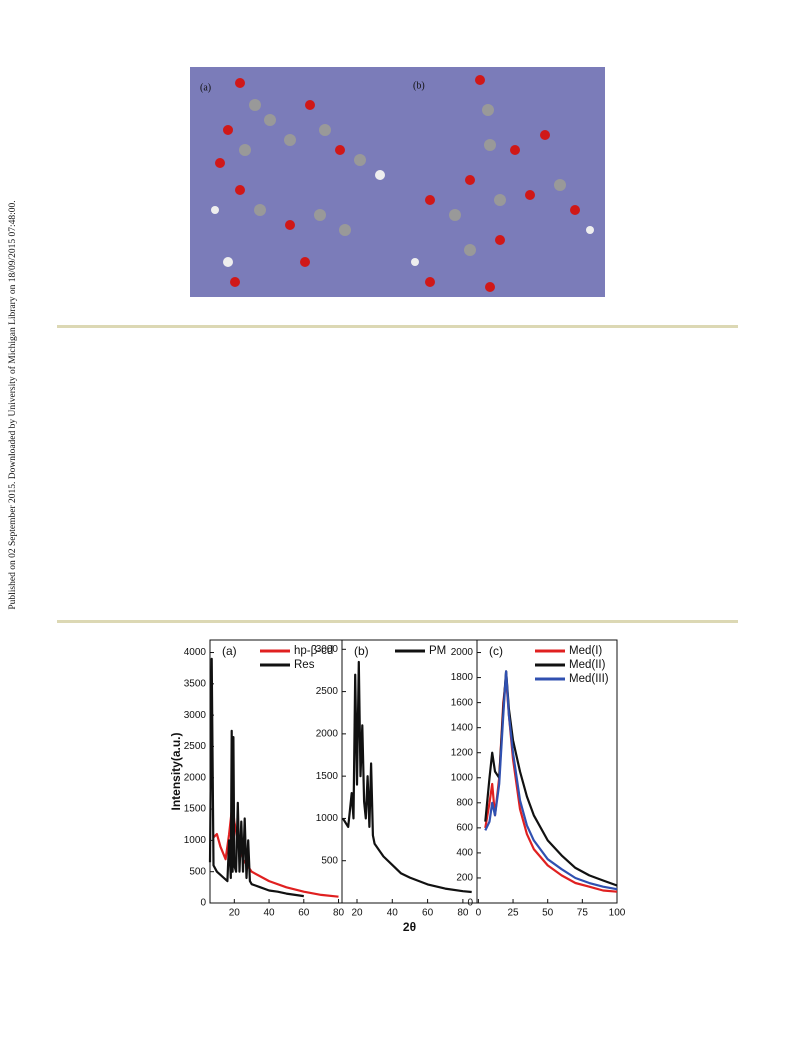  What do you see at coordinates (229, 651) in the screenshot?
I see `panel-label: (a)` at bounding box center [229, 651].